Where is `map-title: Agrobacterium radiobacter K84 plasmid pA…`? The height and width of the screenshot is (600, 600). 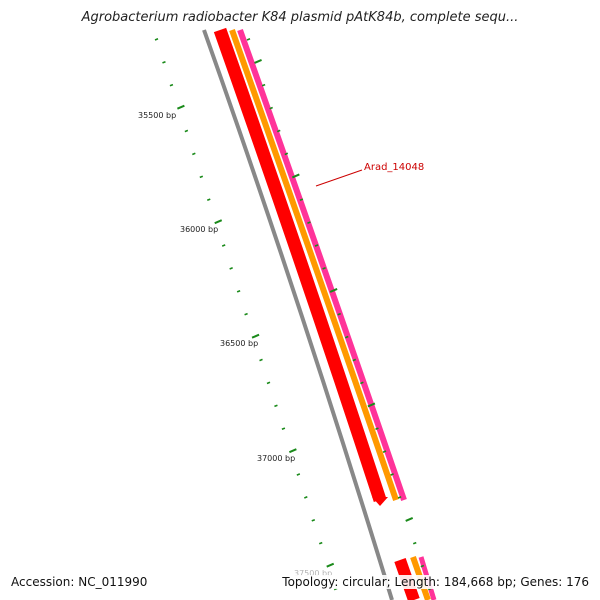
map-title: Agrobacterium radiobacter K84 plasmid pA… is located at coordinates (300, 17).